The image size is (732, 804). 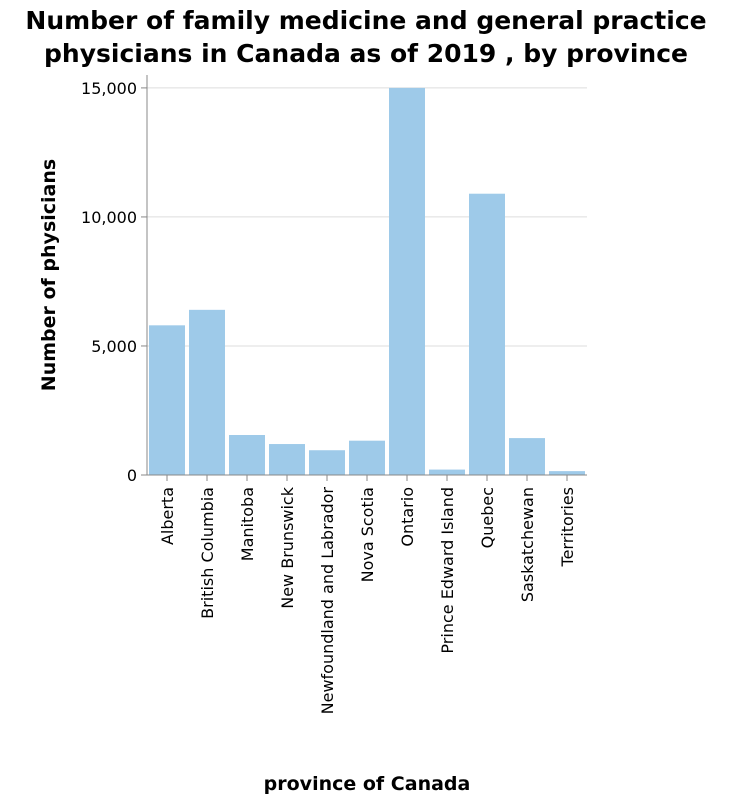 I want to click on y-tick-label: 5,000, so click(x=114, y=346).